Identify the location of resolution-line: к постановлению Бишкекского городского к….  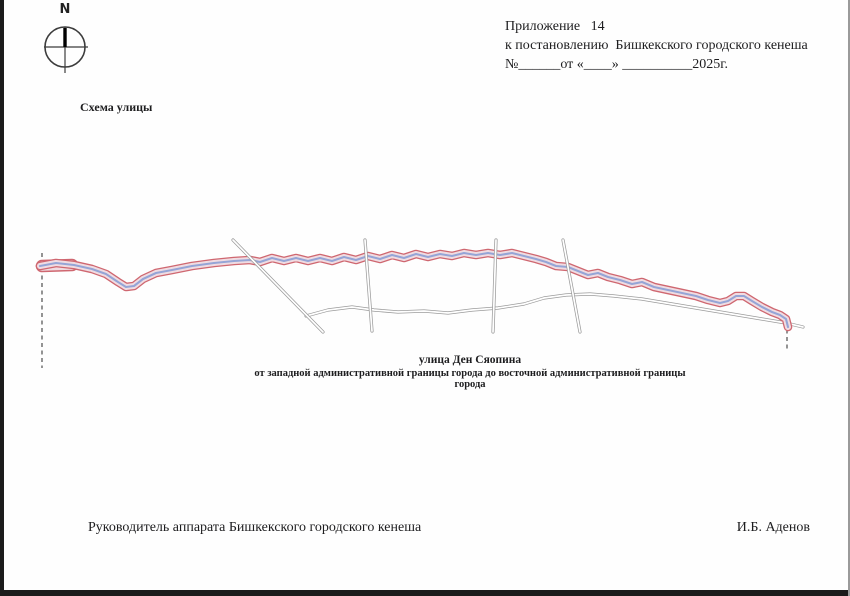
(656, 45).